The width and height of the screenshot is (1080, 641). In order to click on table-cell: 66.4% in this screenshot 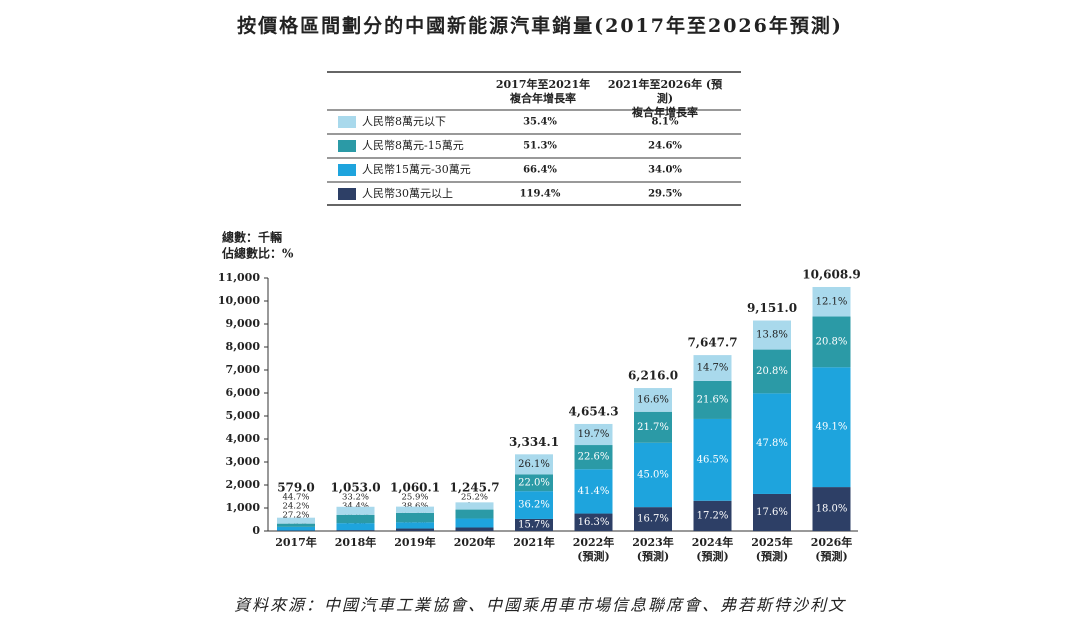, I will do `click(540, 170)`.